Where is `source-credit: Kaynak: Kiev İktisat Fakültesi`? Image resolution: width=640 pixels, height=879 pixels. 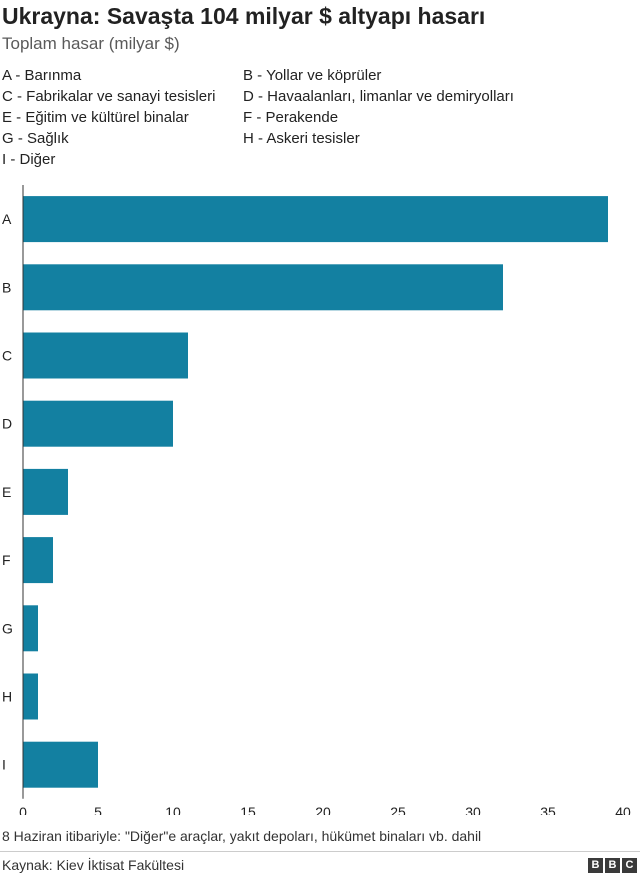
source-credit: Kaynak: Kiev İktisat Fakültesi is located at coordinates (93, 865).